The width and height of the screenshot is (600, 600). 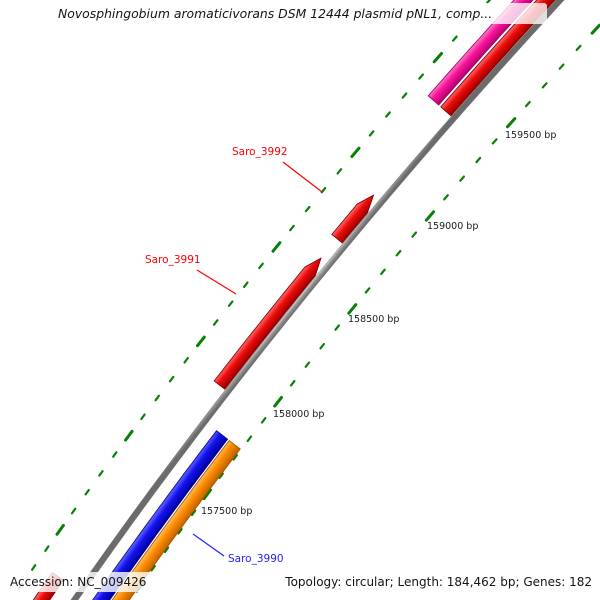 I want to click on bp-label: 159500 bp, so click(x=531, y=135).